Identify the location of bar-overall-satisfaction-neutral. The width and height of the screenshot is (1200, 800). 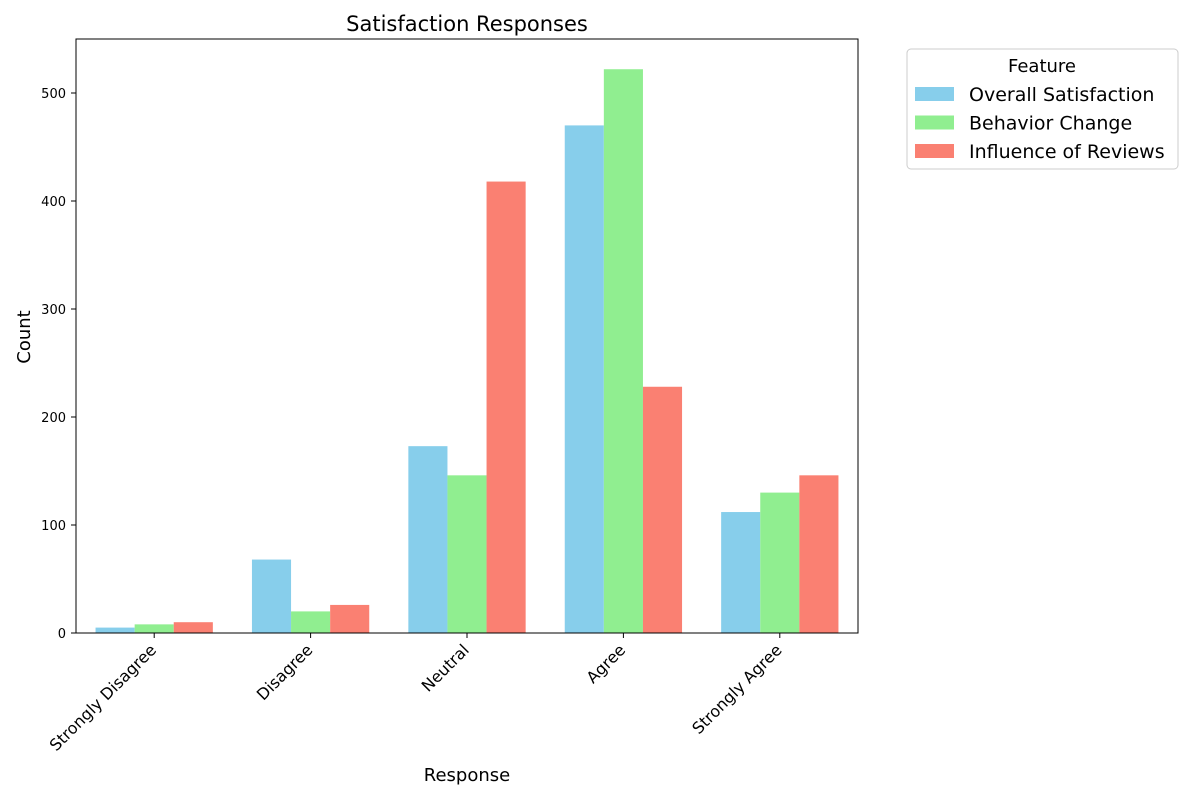
(428, 539).